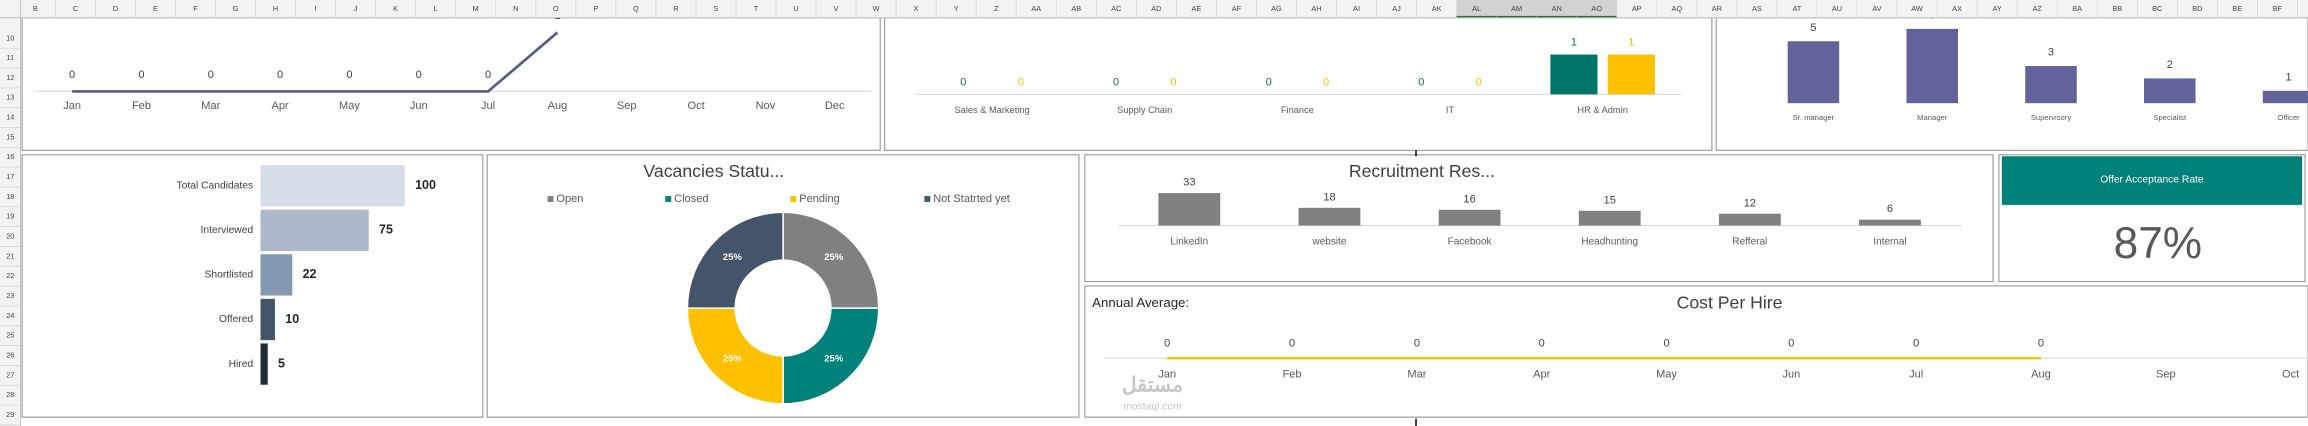 The width and height of the screenshot is (2308, 426). I want to click on column-header: V, so click(836, 8).